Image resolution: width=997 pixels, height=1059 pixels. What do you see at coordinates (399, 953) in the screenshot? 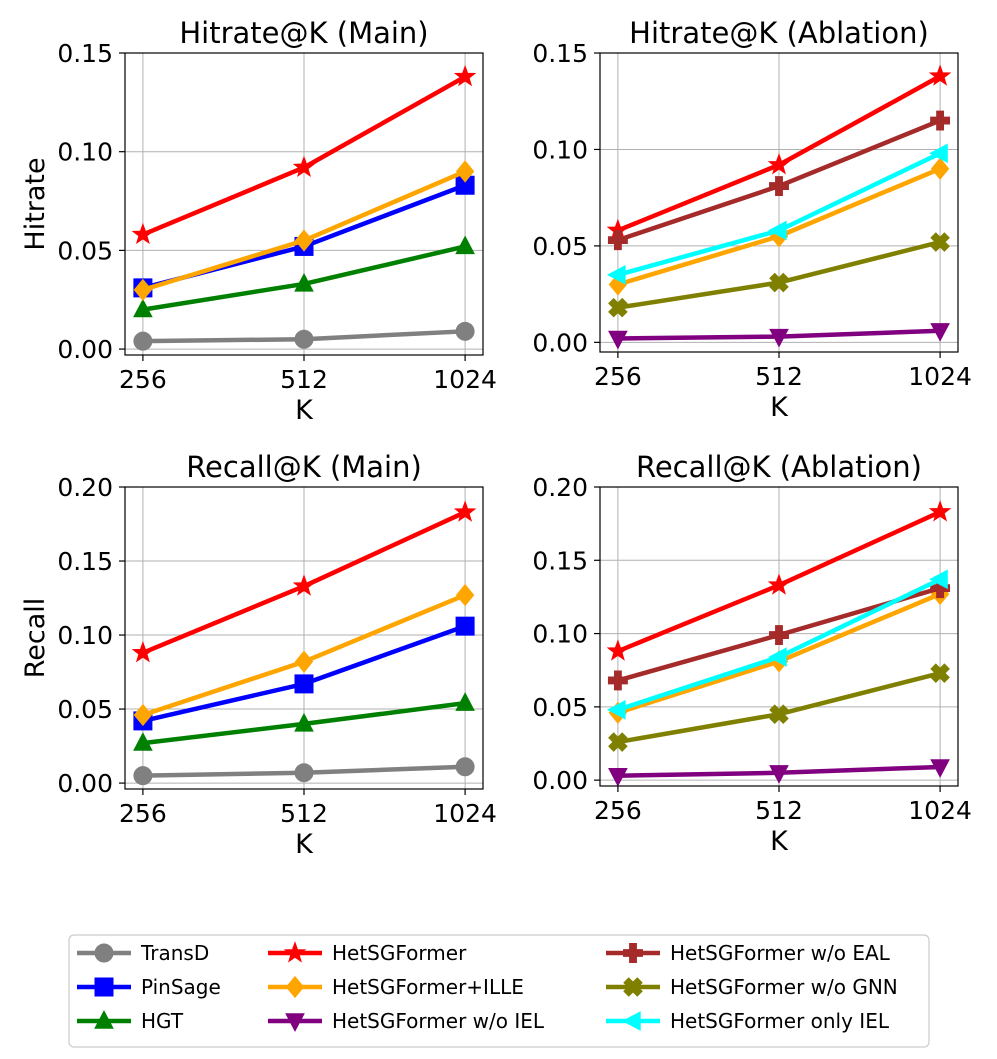
I see `legend-label: HetSGFormer` at bounding box center [399, 953].